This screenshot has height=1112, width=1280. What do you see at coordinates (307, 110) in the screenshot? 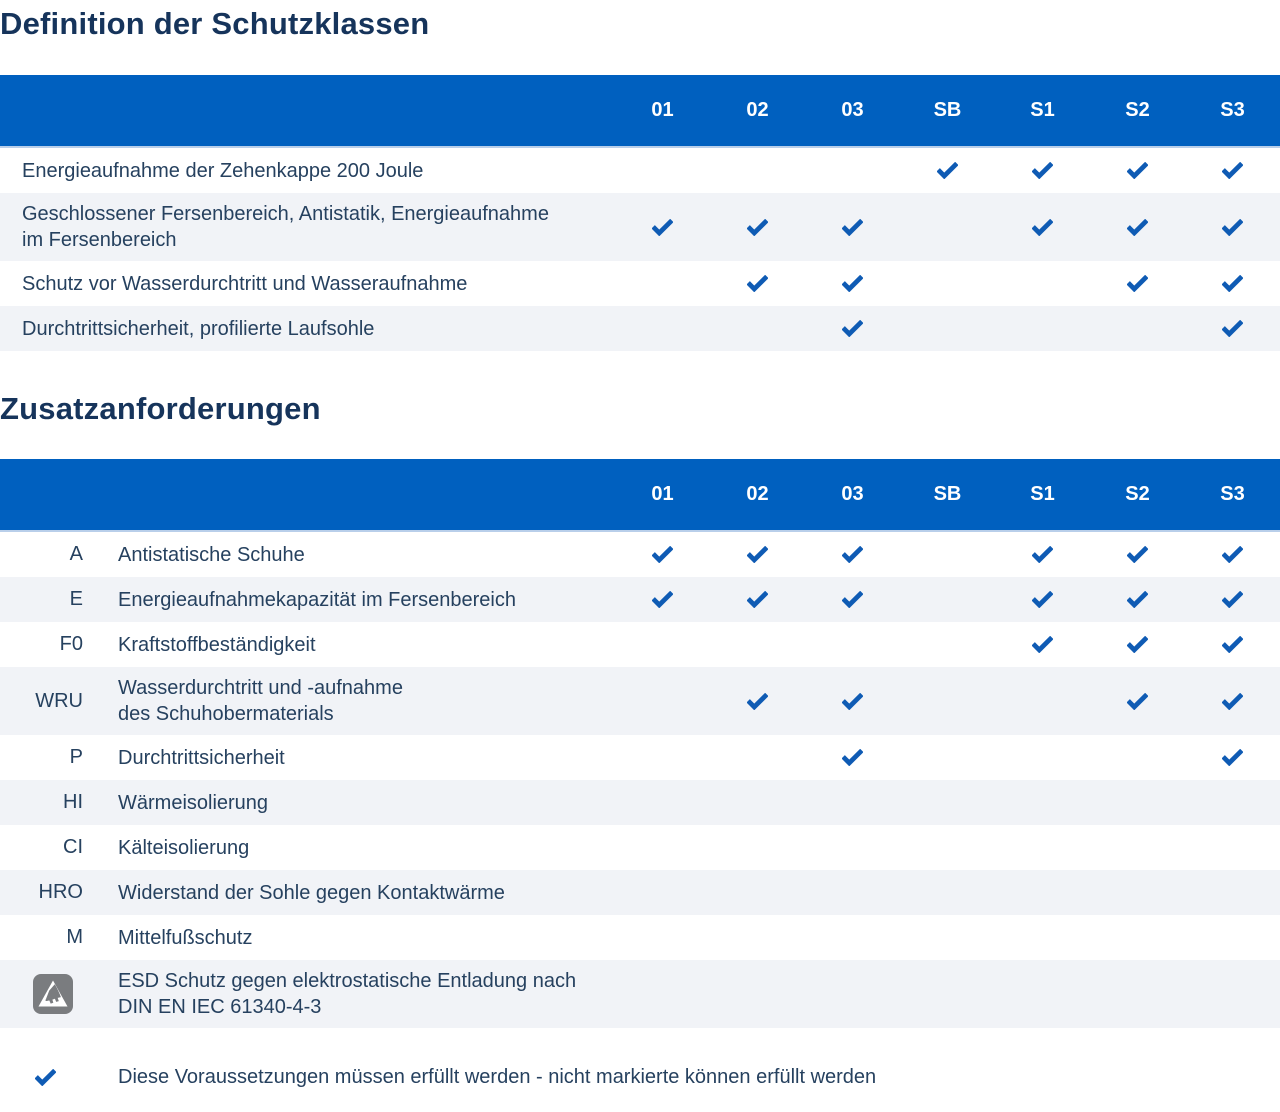
I see `header-spacer` at bounding box center [307, 110].